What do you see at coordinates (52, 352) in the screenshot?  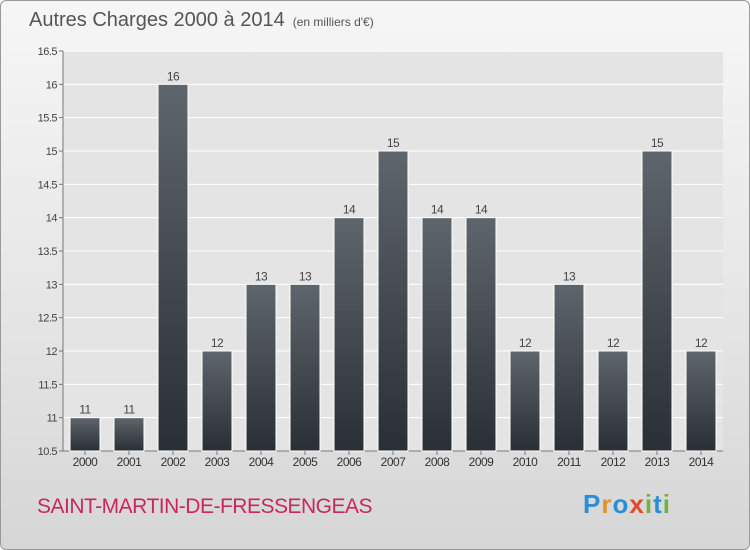 I see `y-tick-label: 12` at bounding box center [52, 352].